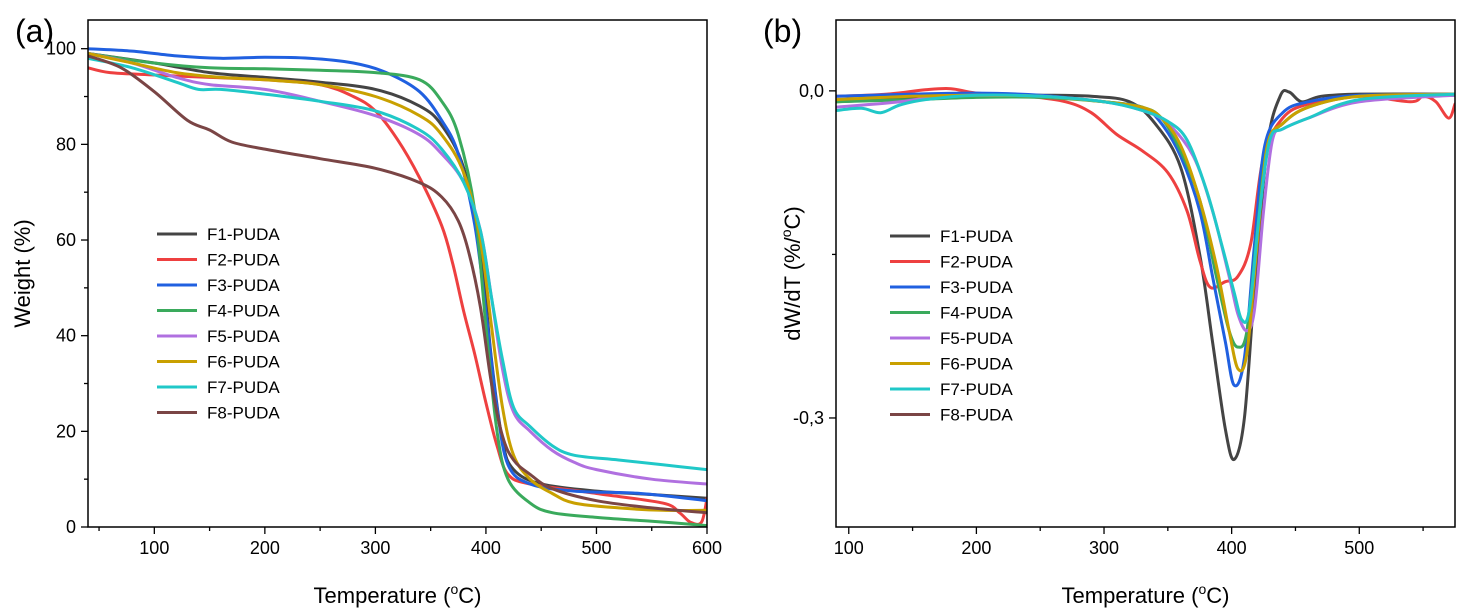  What do you see at coordinates (808, 418) in the screenshot?
I see `y-tick-label: -0,3` at bounding box center [808, 418].